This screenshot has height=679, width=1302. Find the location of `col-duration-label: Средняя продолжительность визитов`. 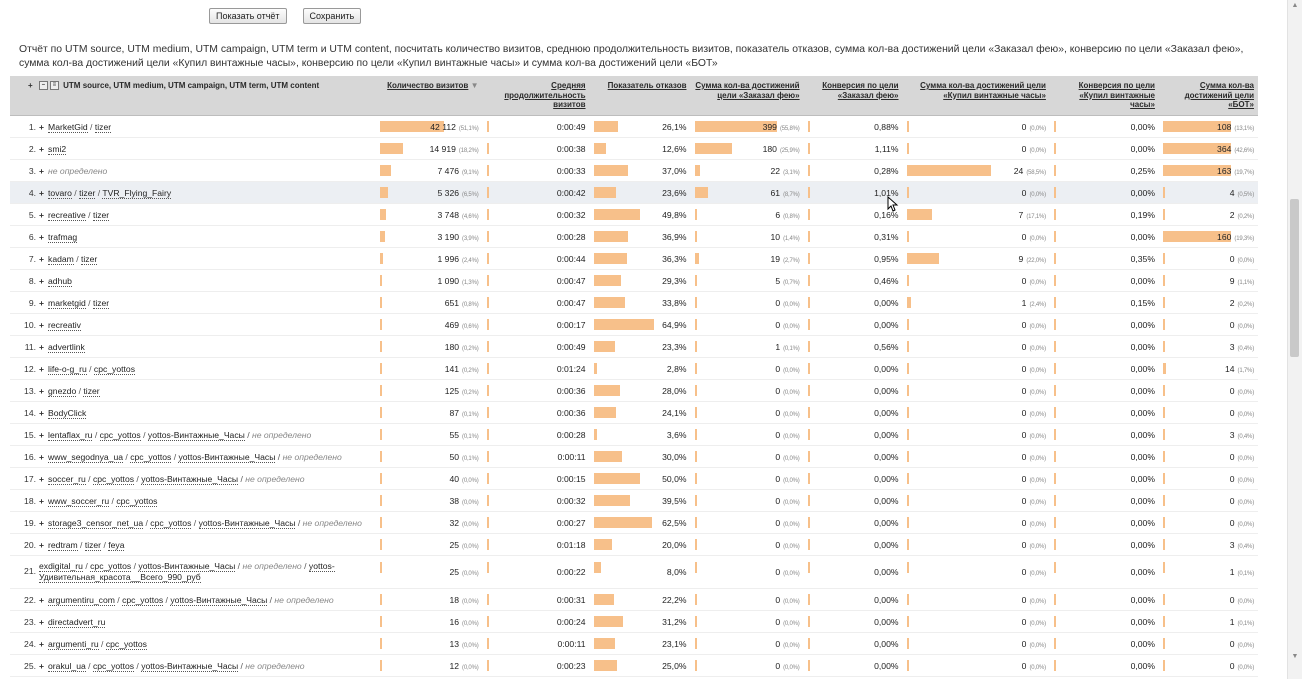

col-duration-label: Средняя продолжительность визитов is located at coordinates (545, 95).